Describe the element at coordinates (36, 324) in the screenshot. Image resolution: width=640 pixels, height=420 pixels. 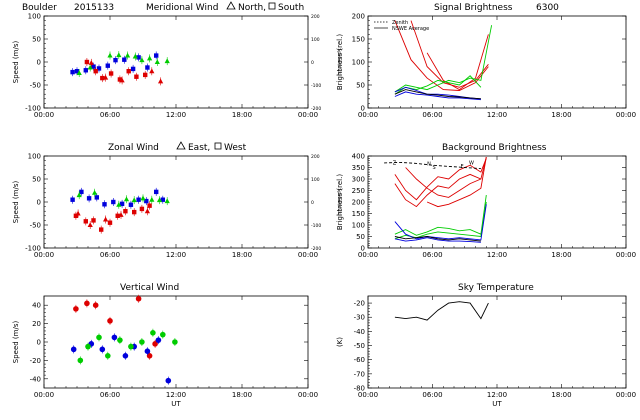
I see `vertical-ytick-label: 20` at that location.